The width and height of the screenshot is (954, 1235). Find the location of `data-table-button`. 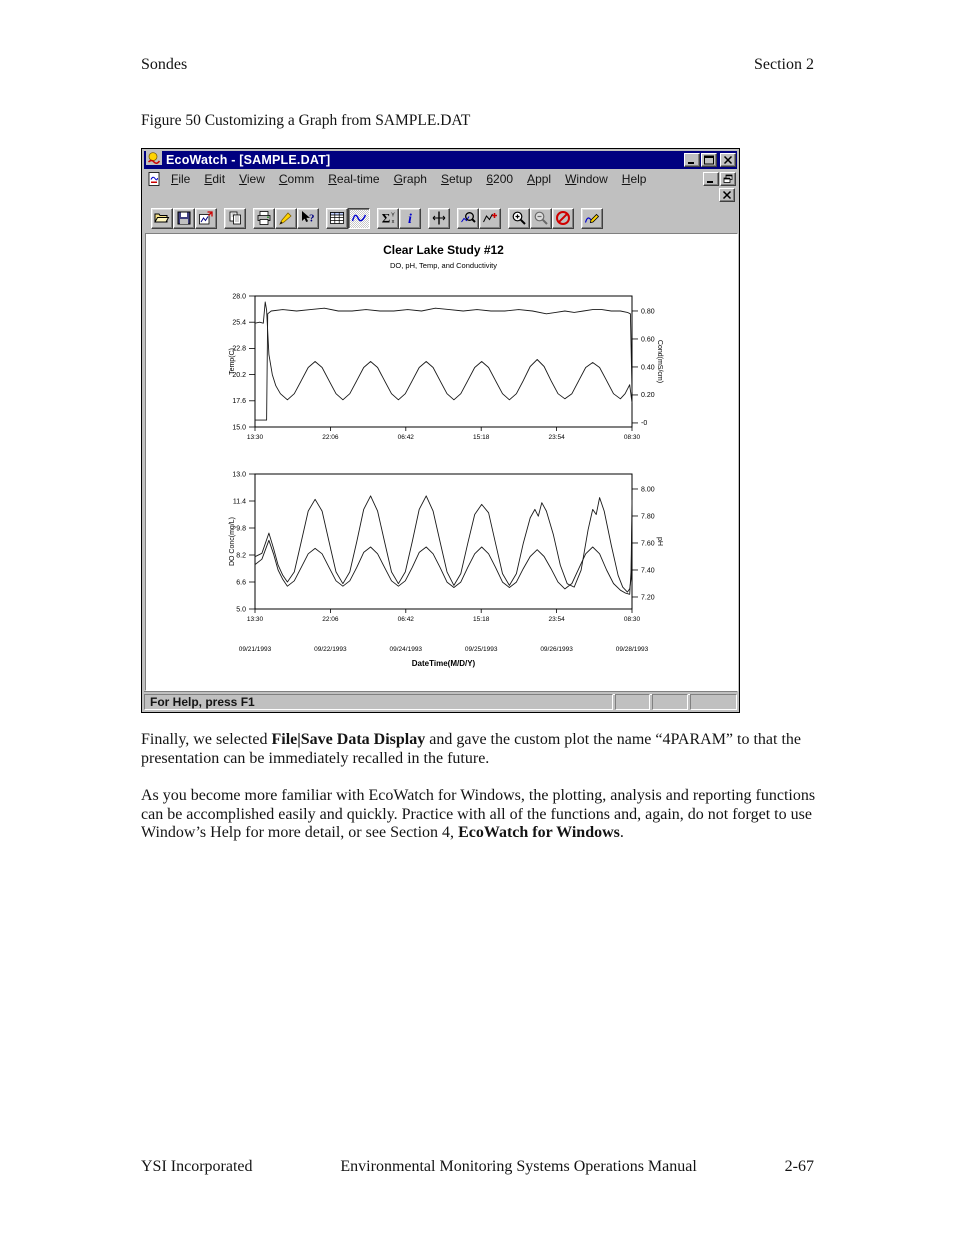

data-table-button is located at coordinates (337, 218).